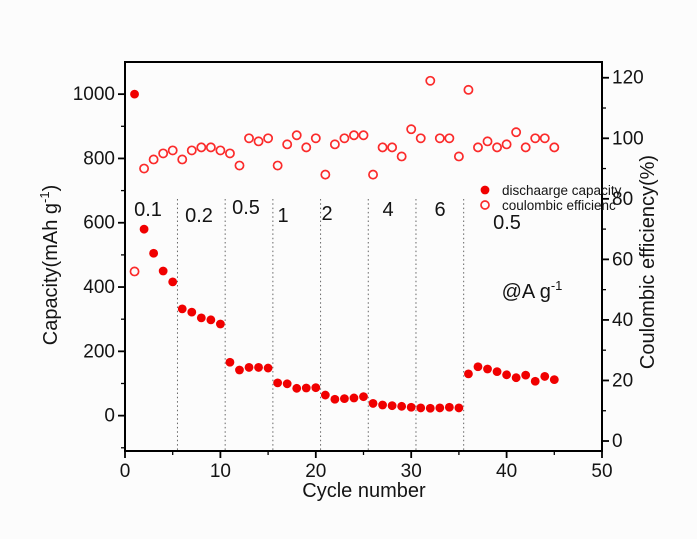 This screenshot has width=697, height=539. I want to click on left-tick-label: 800, so click(99, 158).